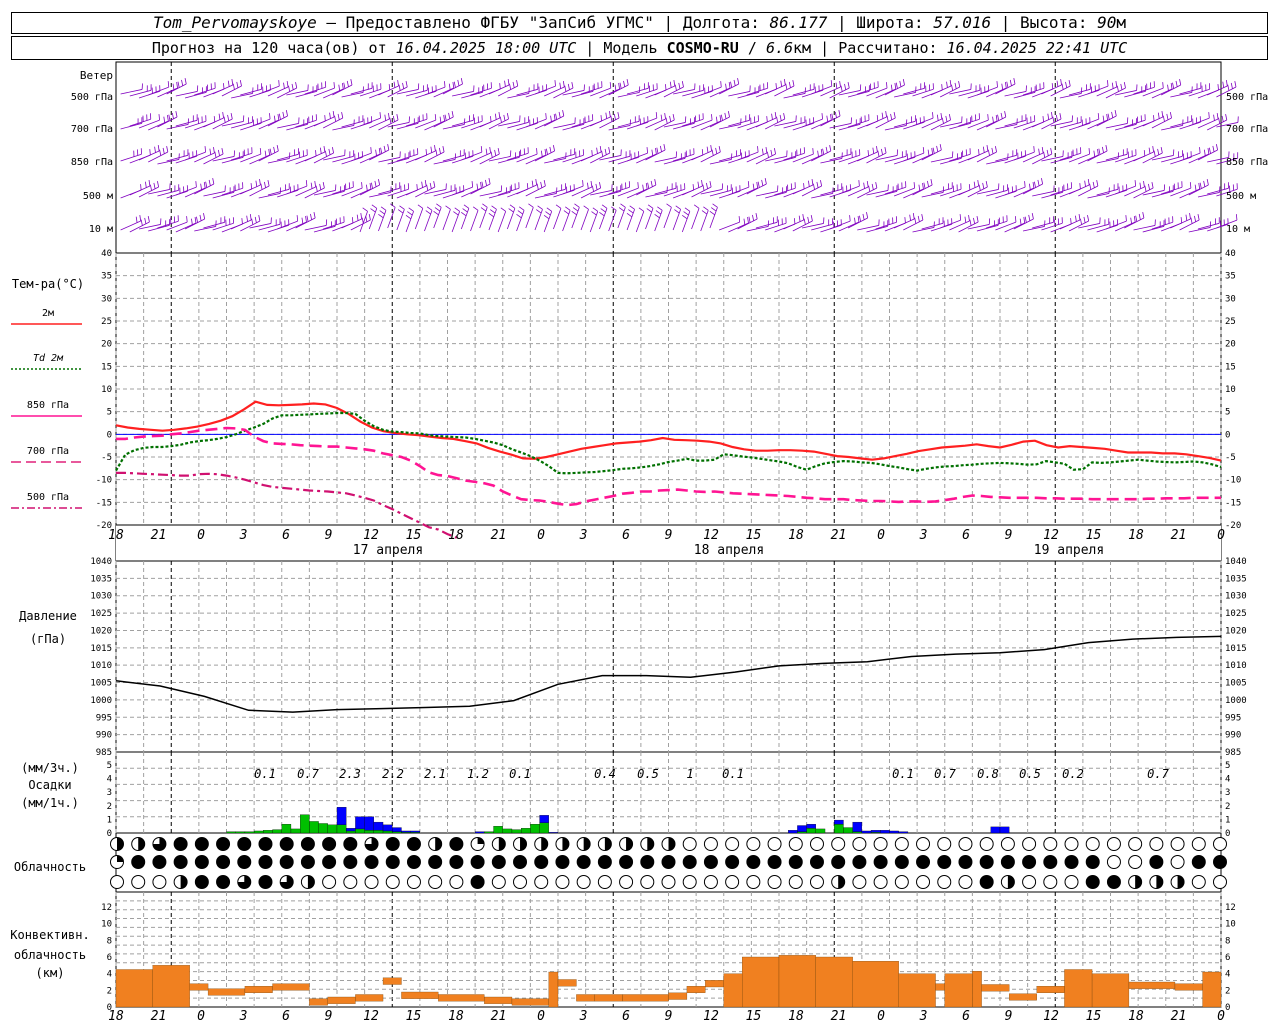  I want to click on x-tick-label-bottom: 12, so click(711, 1016).